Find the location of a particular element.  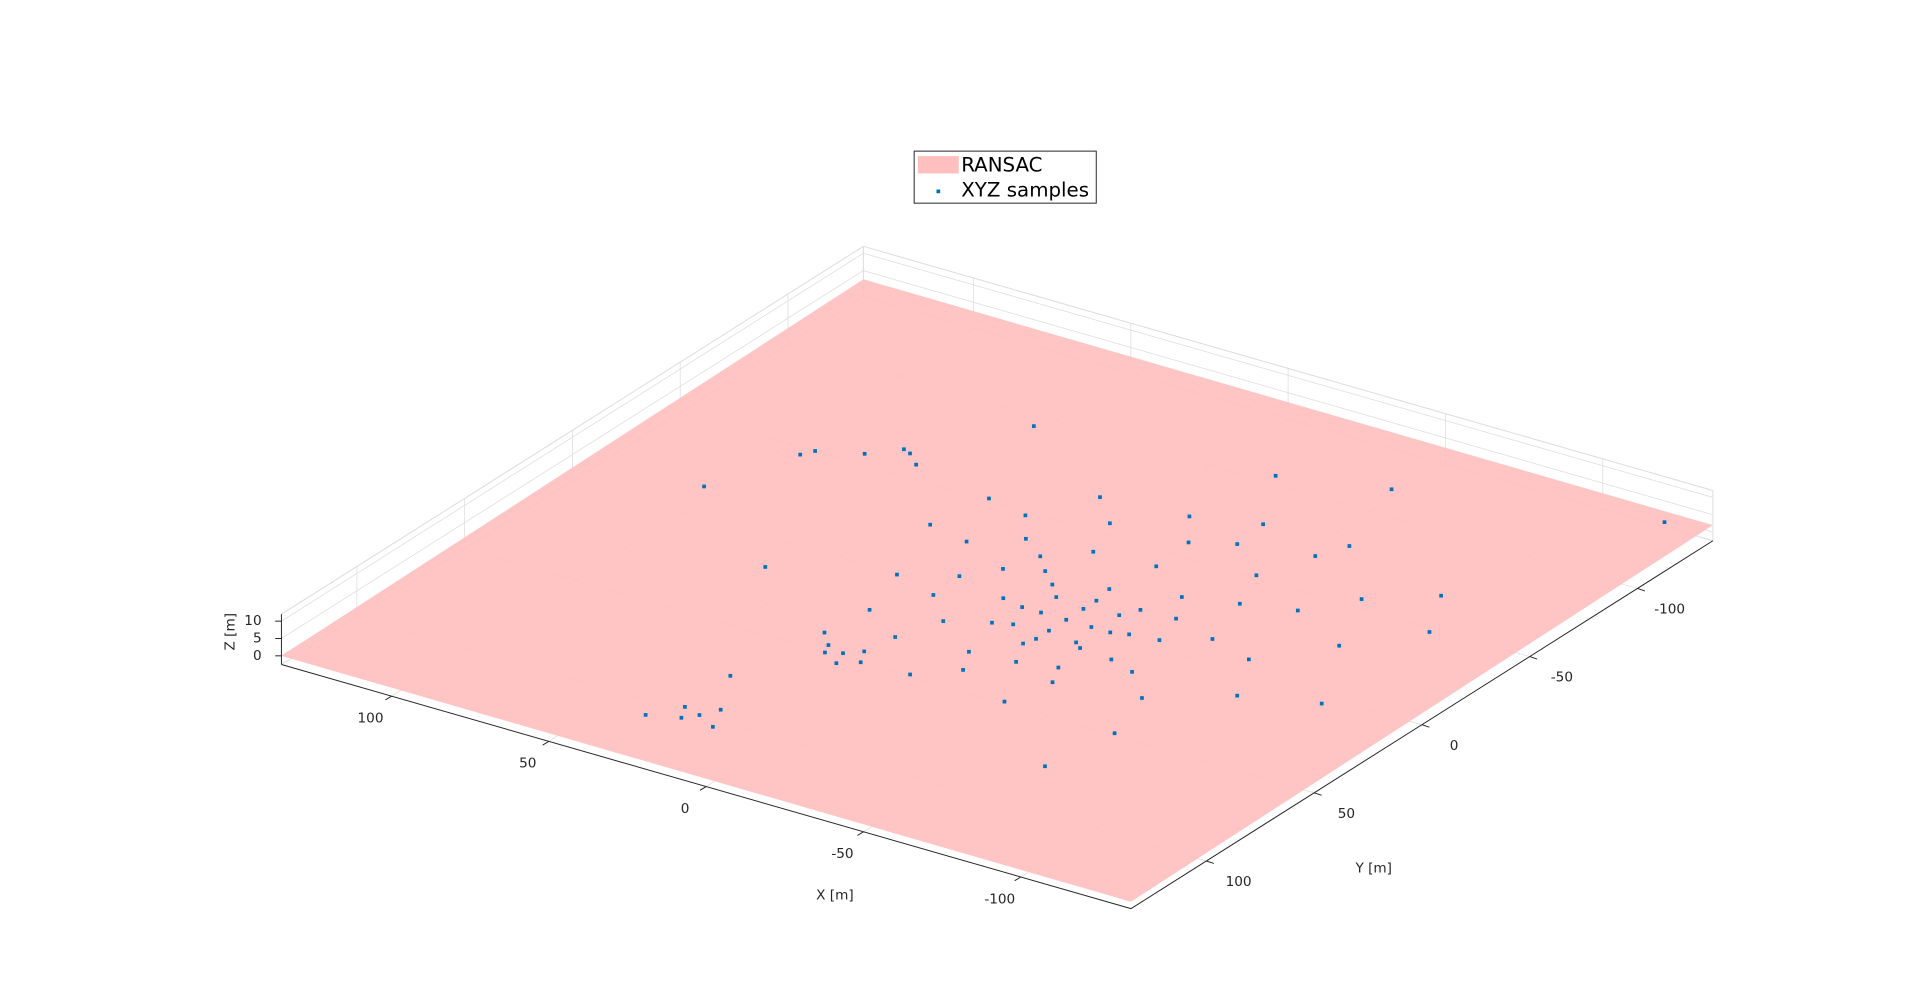

x-tick-label: 0 is located at coordinates (685, 809).